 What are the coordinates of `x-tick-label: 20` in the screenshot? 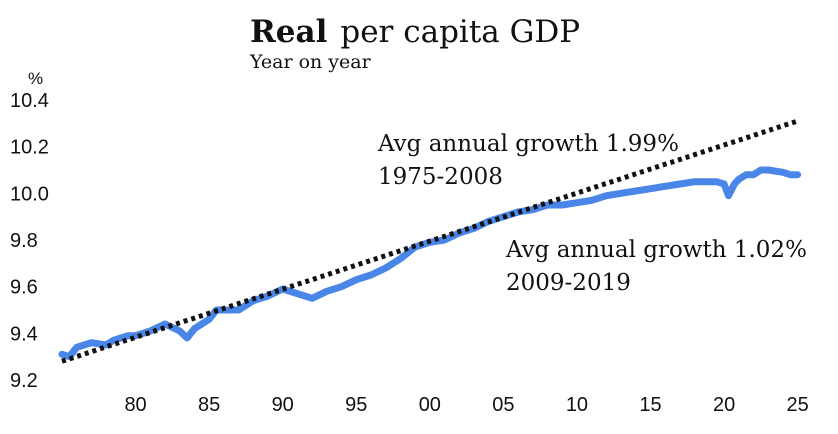 It's located at (724, 405).